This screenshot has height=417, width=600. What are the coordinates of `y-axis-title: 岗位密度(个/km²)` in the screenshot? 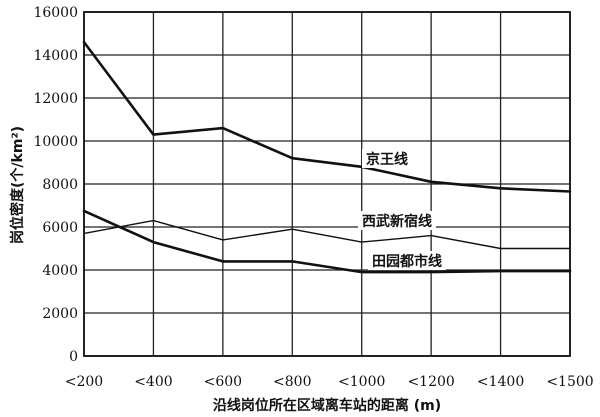 It's located at (17, 185).